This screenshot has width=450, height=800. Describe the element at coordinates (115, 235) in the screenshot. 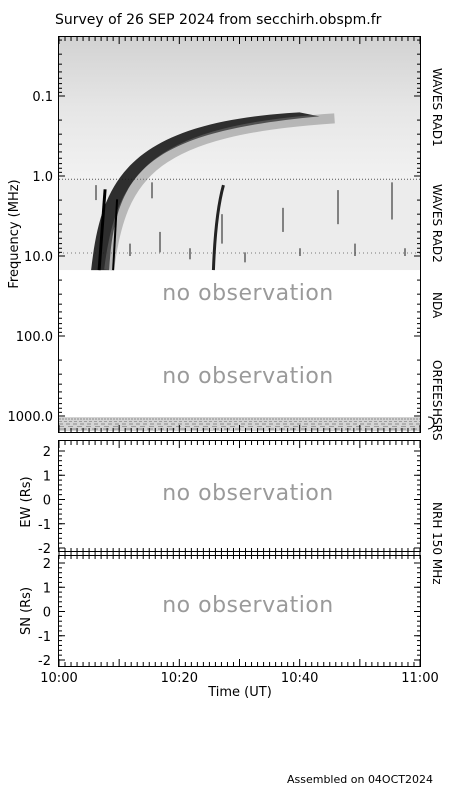

I see `burst-main-stripe-b` at that location.